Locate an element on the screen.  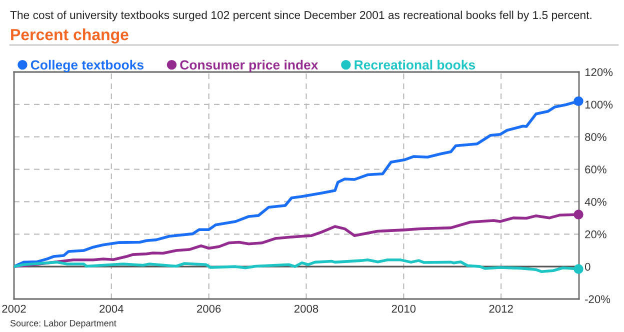
chart-title: The cost of university textbooks surged 102 percent since December 2001 as recreational books fell by 1.5 percent. is located at coordinates (301, 16).